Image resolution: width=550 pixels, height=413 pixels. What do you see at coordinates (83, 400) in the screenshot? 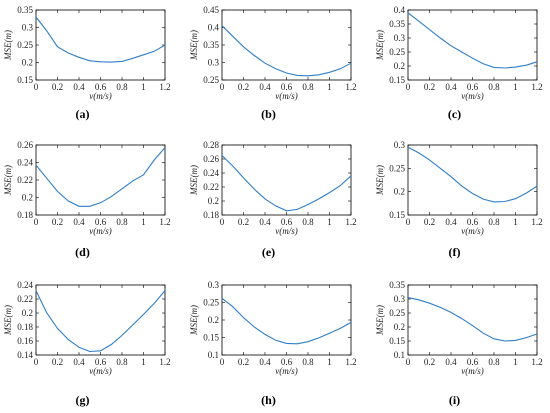
I see `panel-label: (g)` at bounding box center [83, 400].